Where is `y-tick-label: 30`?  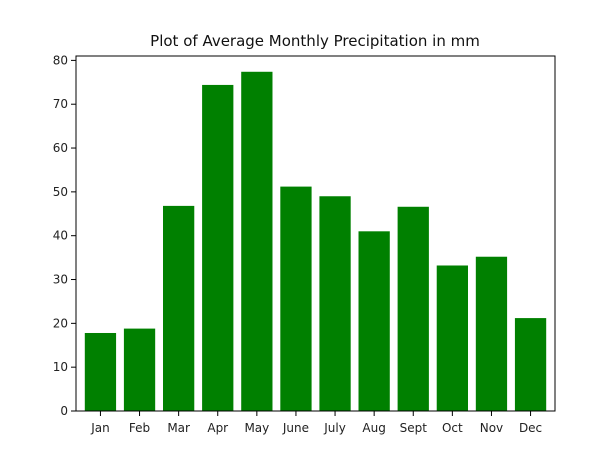 y-tick-label: 30 is located at coordinates (60, 280).